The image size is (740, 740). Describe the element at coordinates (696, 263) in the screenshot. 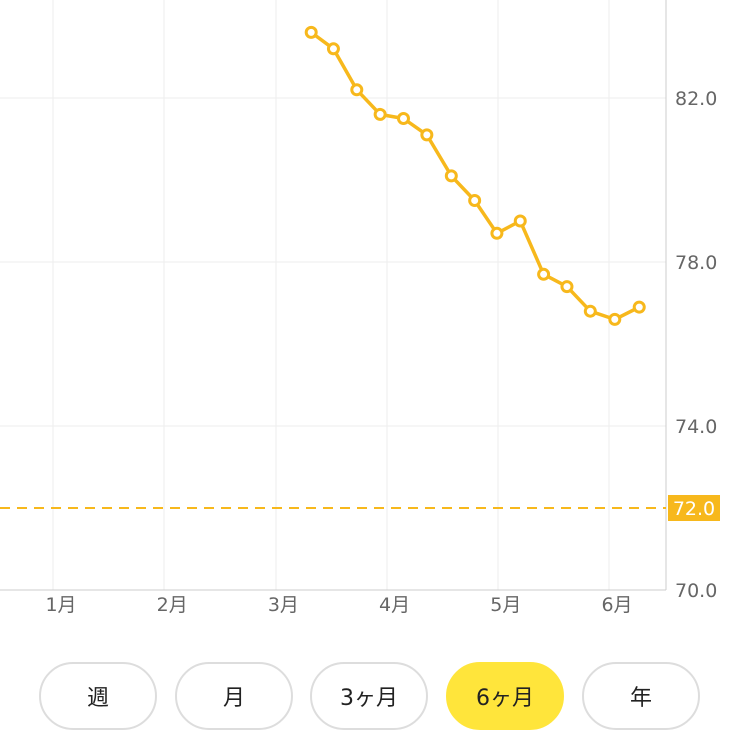

I see `y-tick-label: 78.0` at that location.